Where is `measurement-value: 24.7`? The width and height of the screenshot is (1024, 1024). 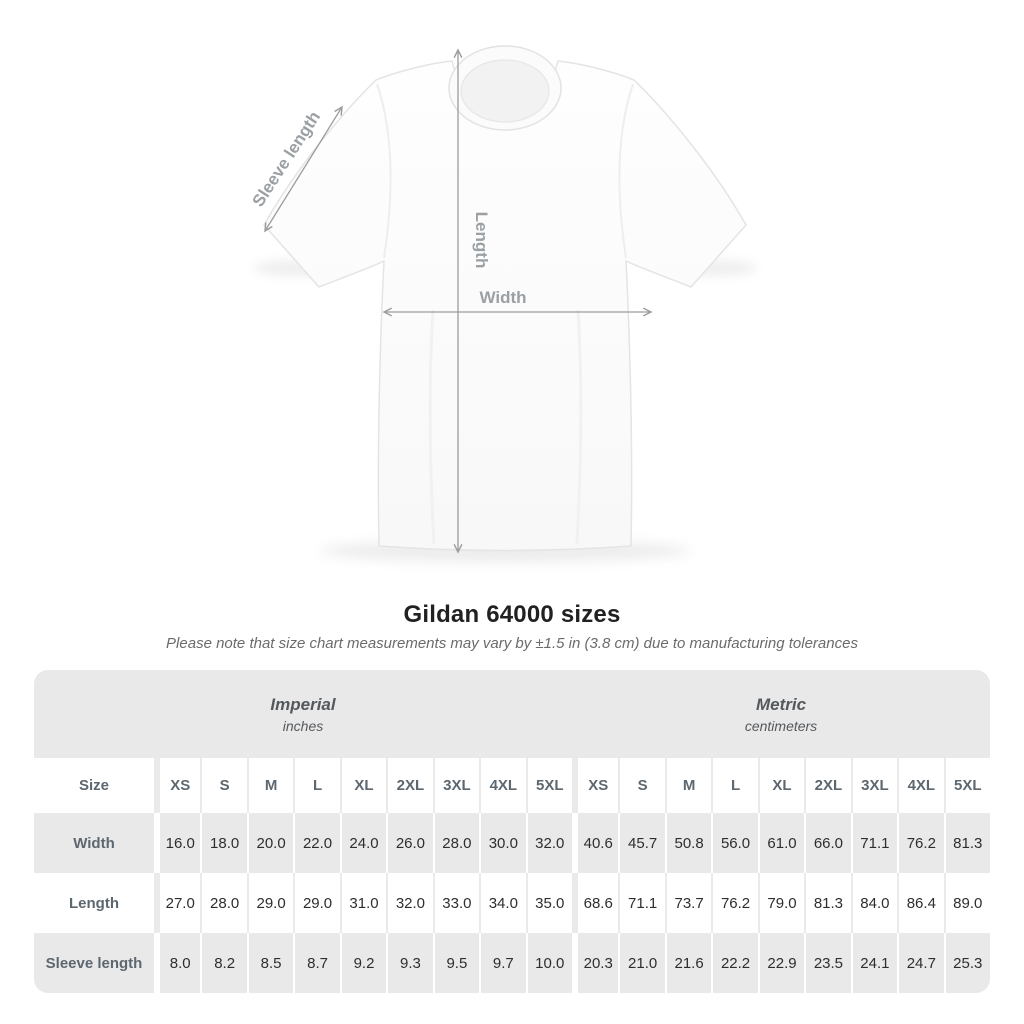
measurement-value: 24.7 is located at coordinates (920, 963).